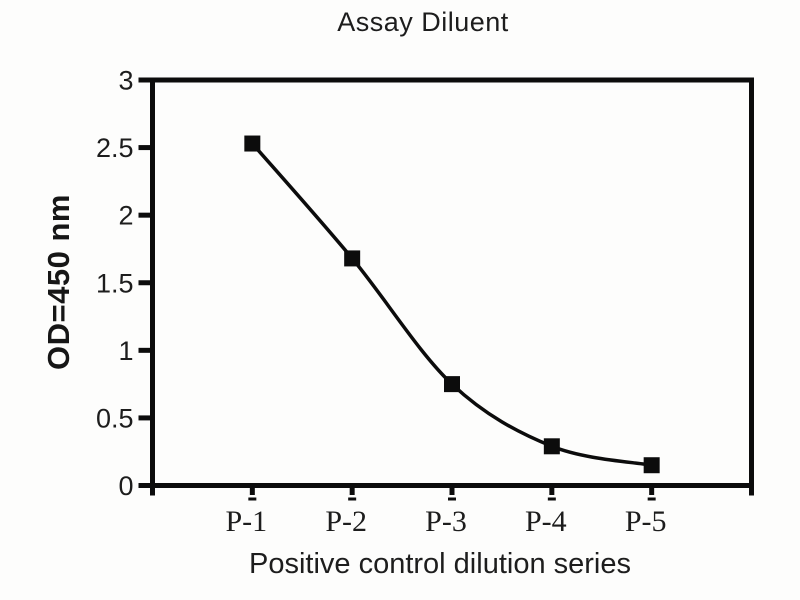 The width and height of the screenshot is (800, 600). I want to click on x-axis-title: Positive control dilution series, so click(439, 564).